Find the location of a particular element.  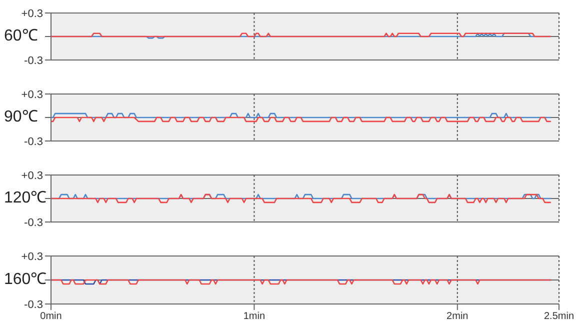

x-tick-label: 2min is located at coordinates (457, 316).